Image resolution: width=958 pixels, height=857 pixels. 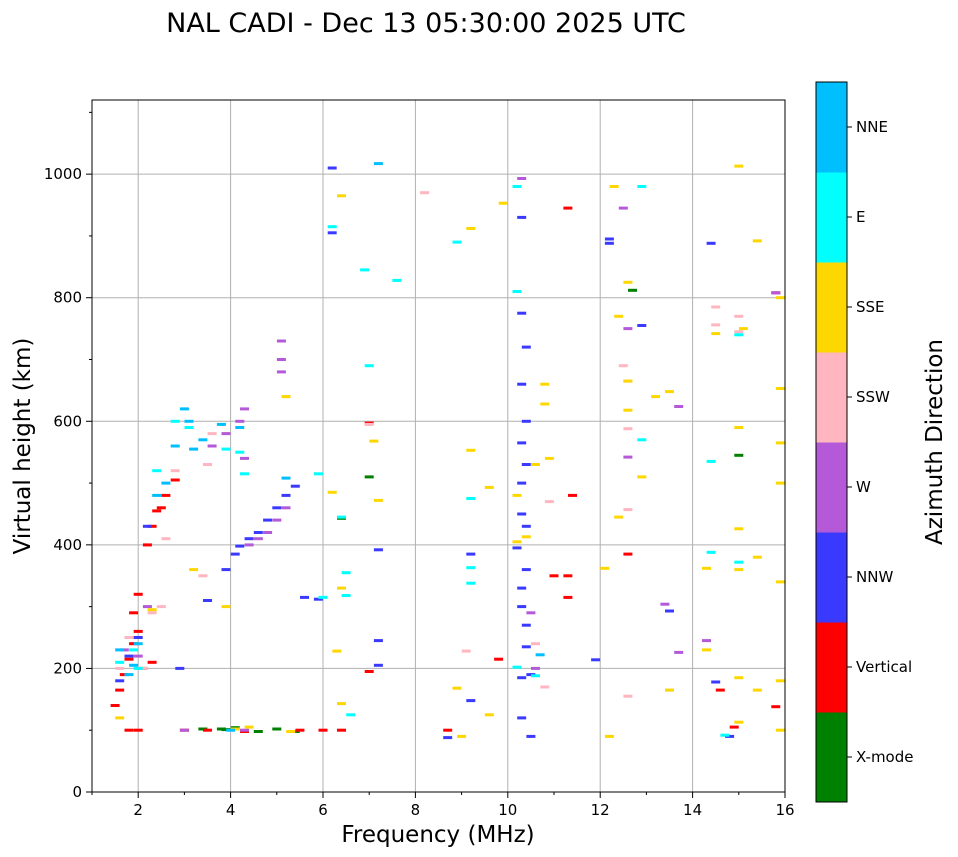 I want to click on colorbar-tick-label: X-mode, so click(x=884, y=757).